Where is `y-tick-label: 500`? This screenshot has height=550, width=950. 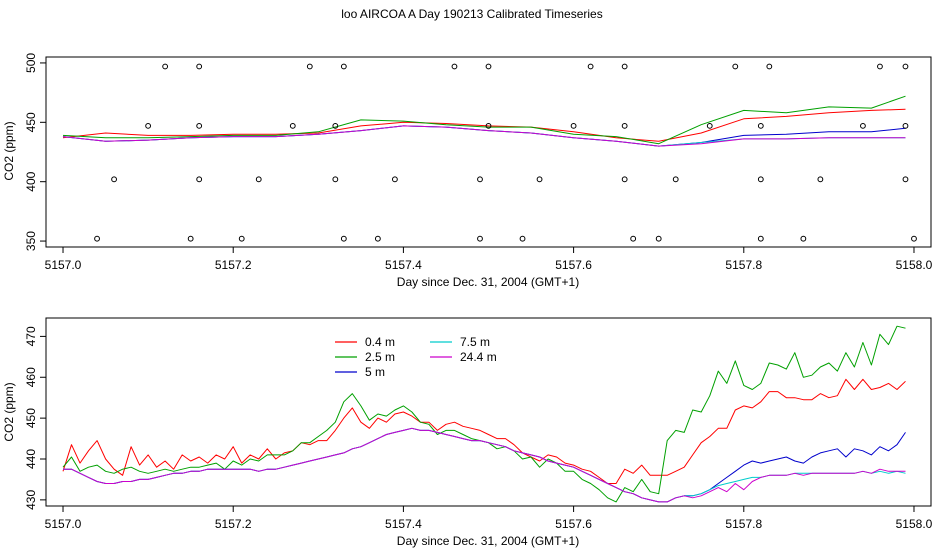
y-tick-label: 500 is located at coordinates (31, 63).